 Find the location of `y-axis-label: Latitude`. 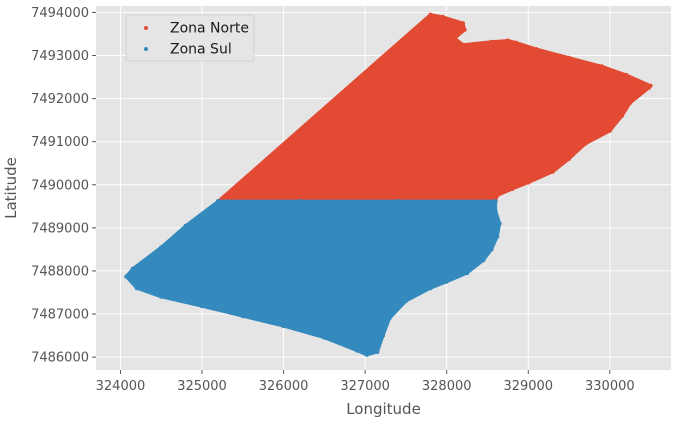

y-axis-label: Latitude is located at coordinates (11, 188).